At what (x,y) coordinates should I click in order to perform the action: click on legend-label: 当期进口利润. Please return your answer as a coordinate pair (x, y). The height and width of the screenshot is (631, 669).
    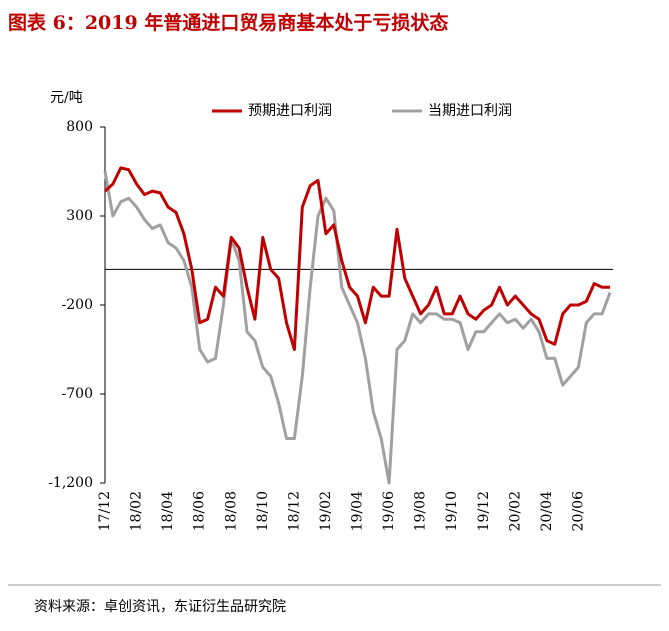
    Looking at the image, I should click on (470, 111).